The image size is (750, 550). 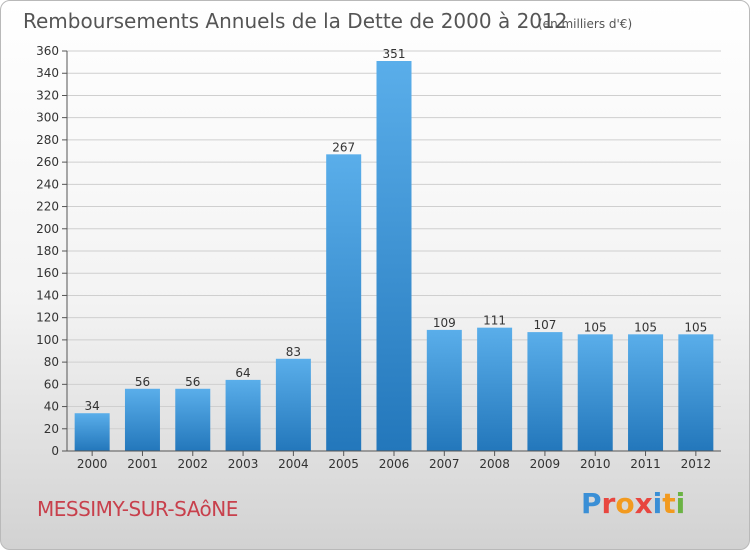 What do you see at coordinates (669, 503) in the screenshot?
I see `logo-letter: t` at bounding box center [669, 503].